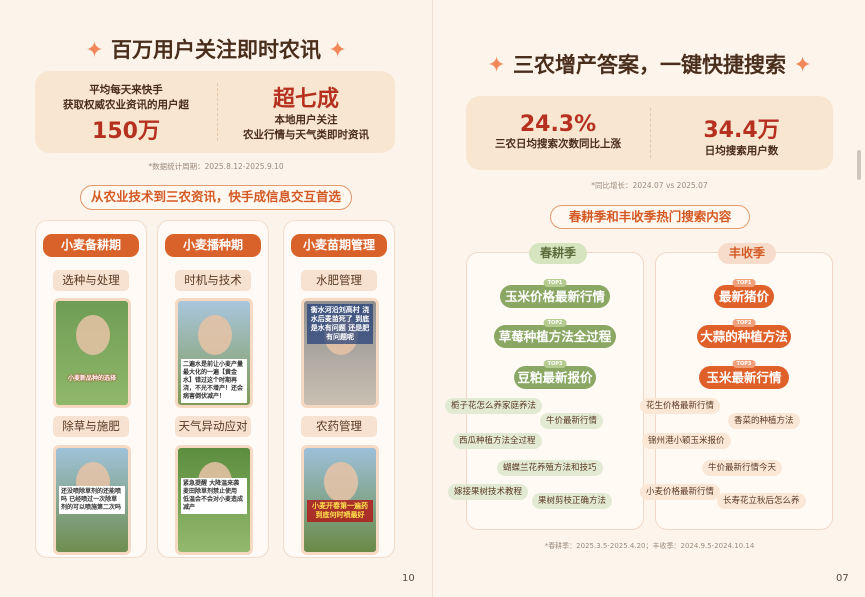  I want to click on video-caption: 衡水河沿刘高村 浇水后麦苗死了 到底是水有问题 还是肥有问题呢, so click(340, 324).